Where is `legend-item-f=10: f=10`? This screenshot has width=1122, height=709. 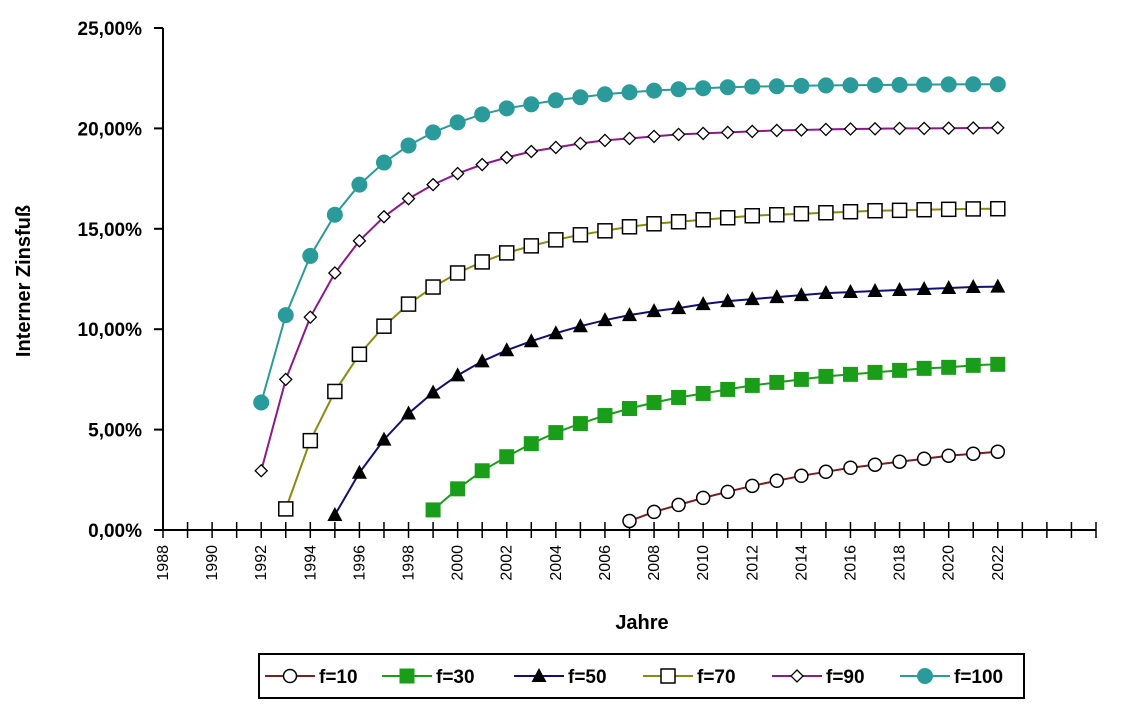 legend-item-f=10: f=10 is located at coordinates (311, 677).